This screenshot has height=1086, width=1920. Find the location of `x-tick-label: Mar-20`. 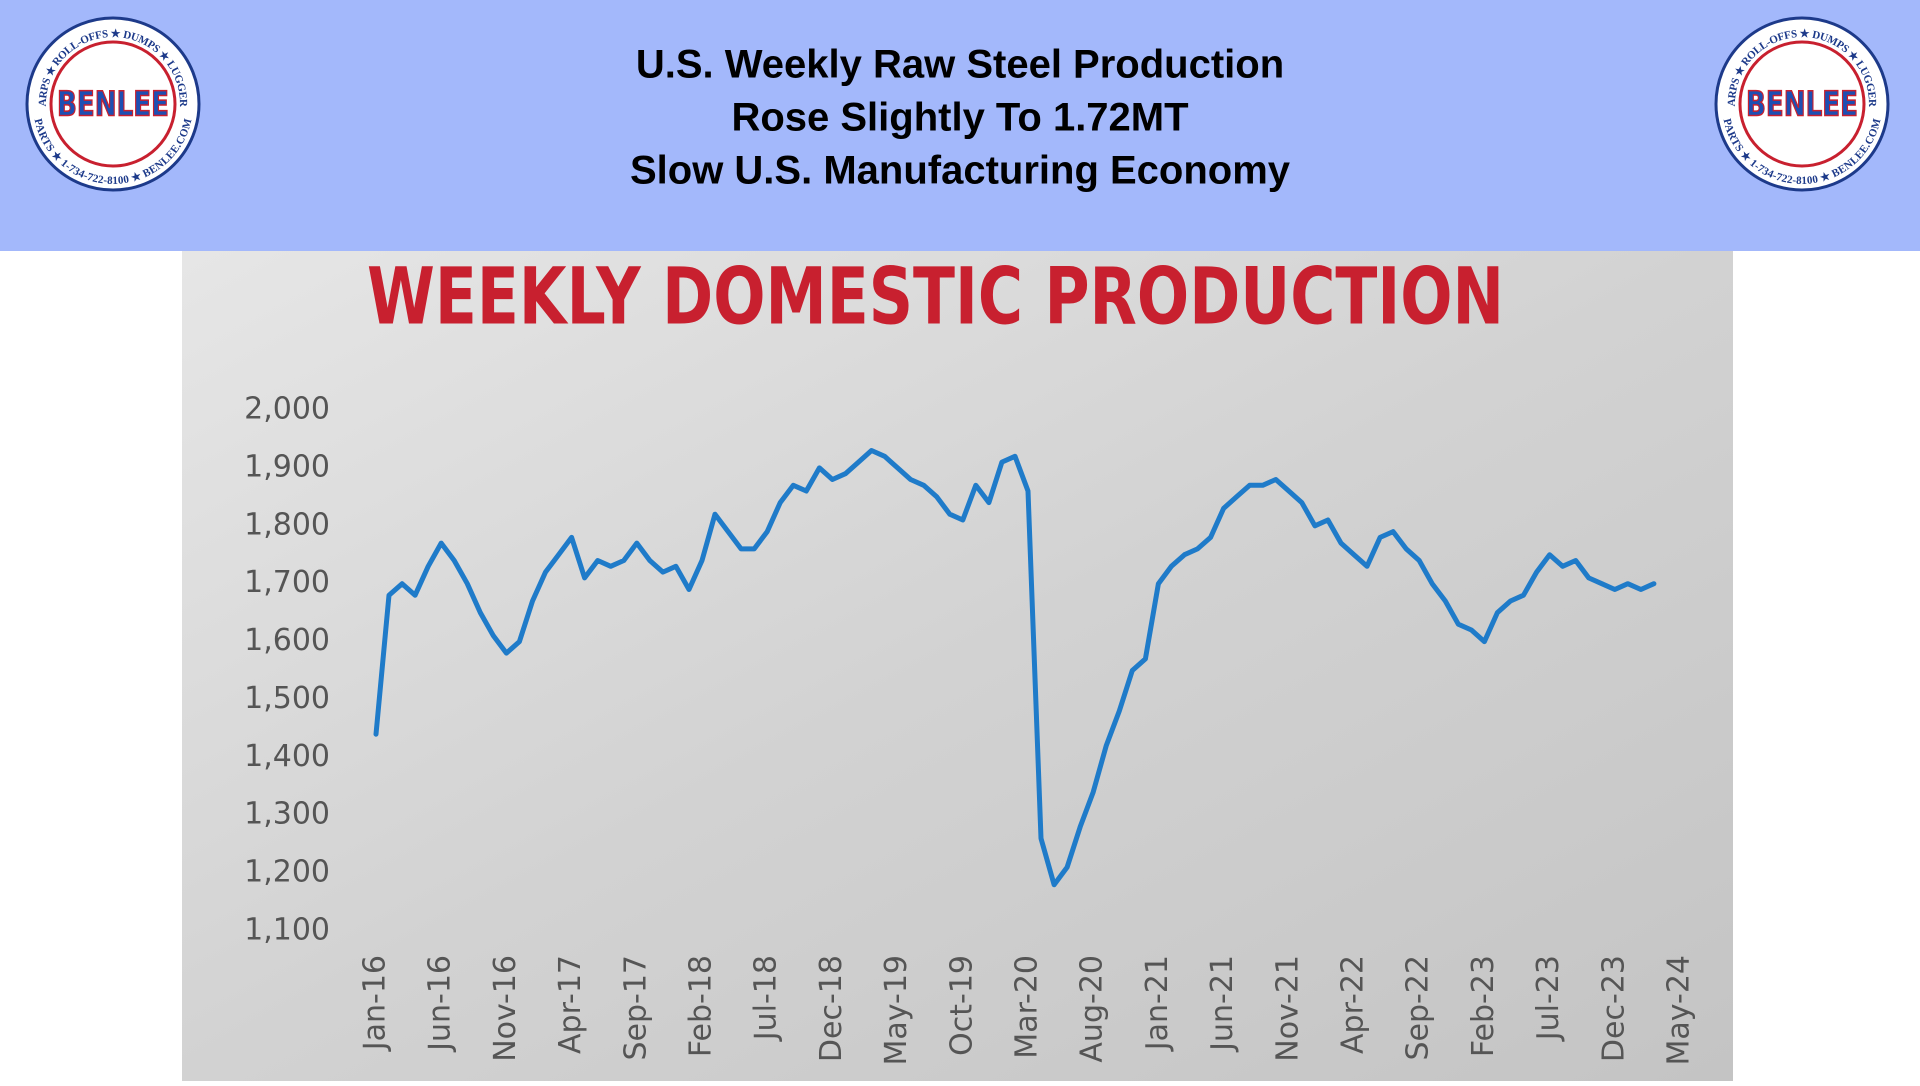

x-tick-label: Mar-20 is located at coordinates (1027, 1007).